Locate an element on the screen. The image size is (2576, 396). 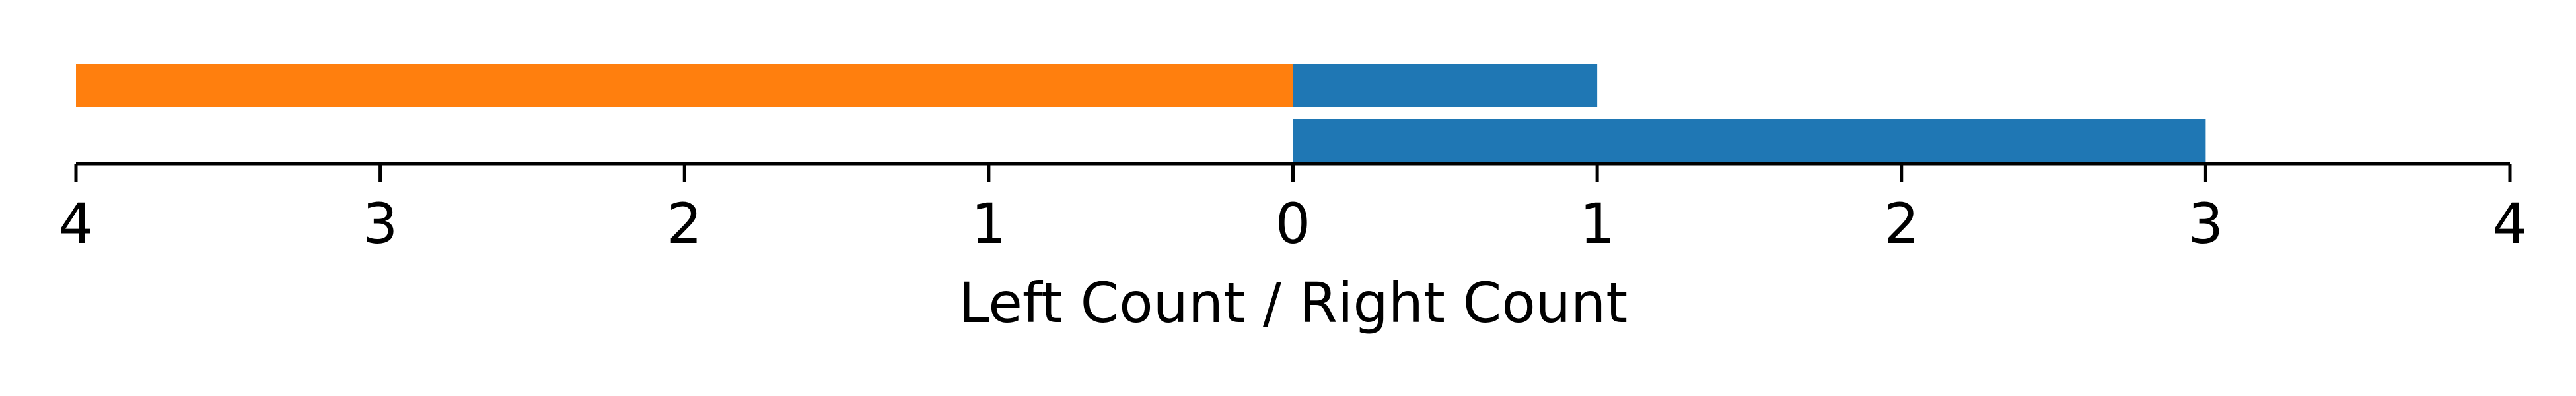
x-tick-label: 0 is located at coordinates (1292, 223).